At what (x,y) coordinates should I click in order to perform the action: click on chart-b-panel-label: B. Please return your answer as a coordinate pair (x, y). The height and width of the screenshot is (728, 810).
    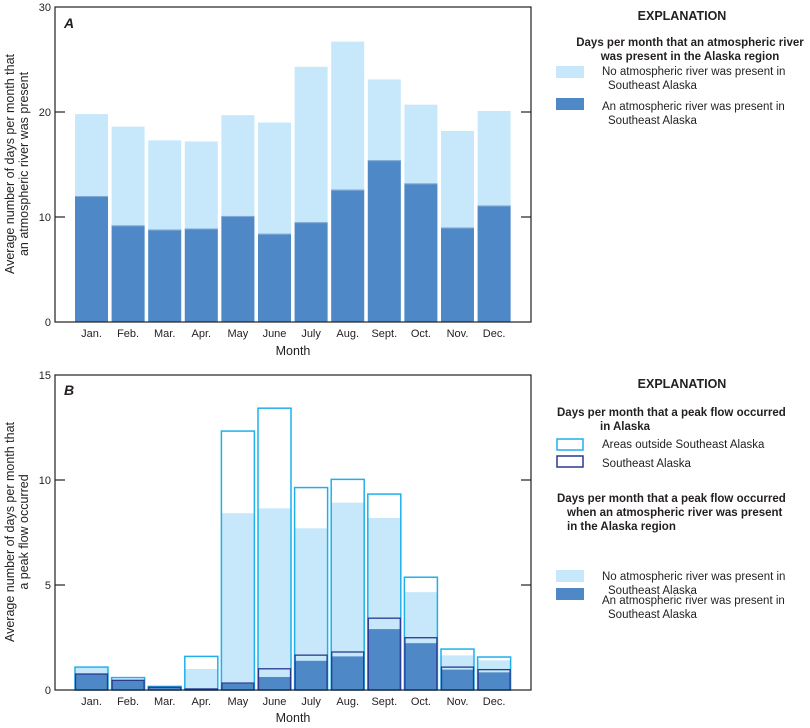
    Looking at the image, I should click on (69, 390).